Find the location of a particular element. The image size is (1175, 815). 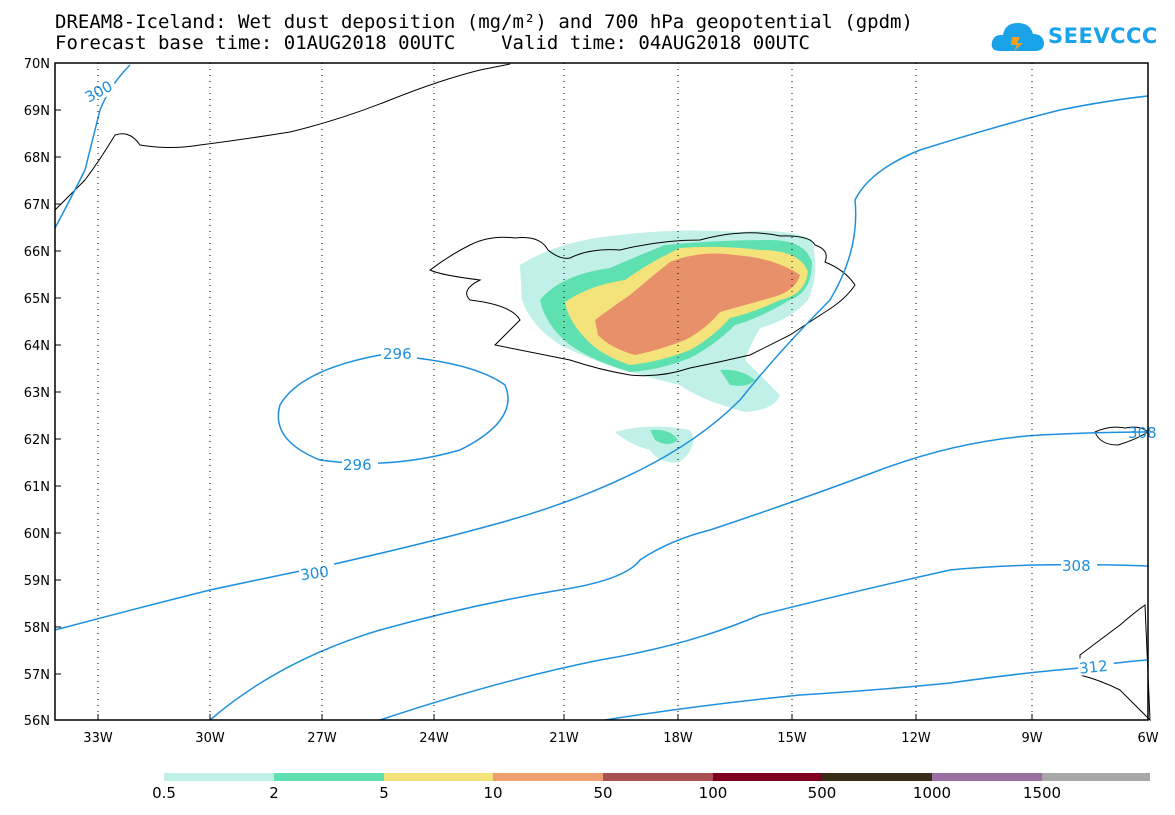

legend-label: 1000 is located at coordinates (932, 793).